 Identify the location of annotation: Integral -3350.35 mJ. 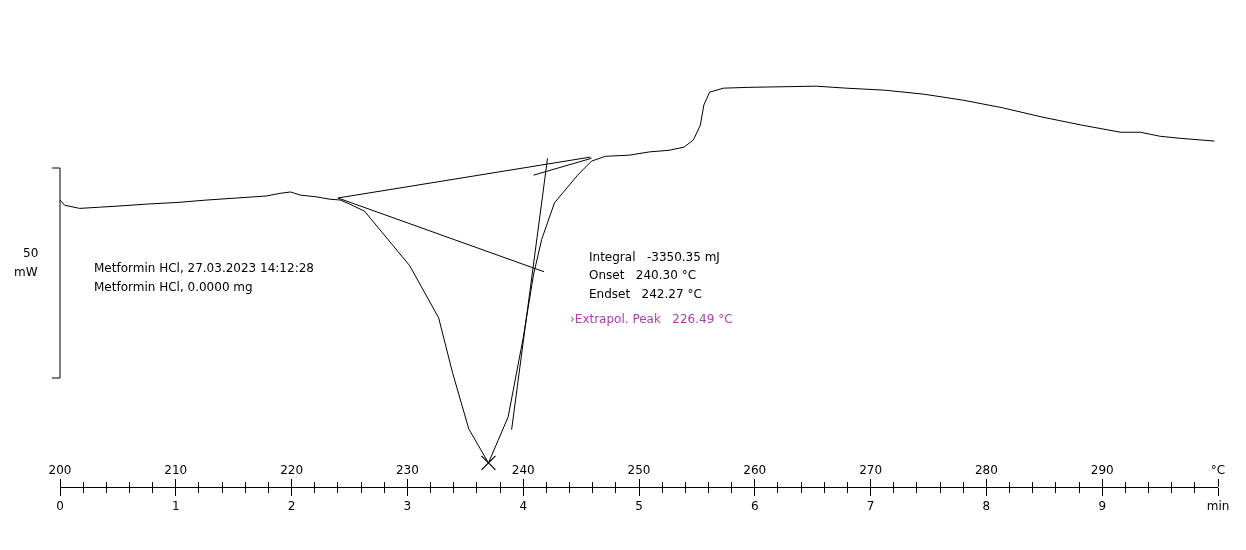
(654, 257).